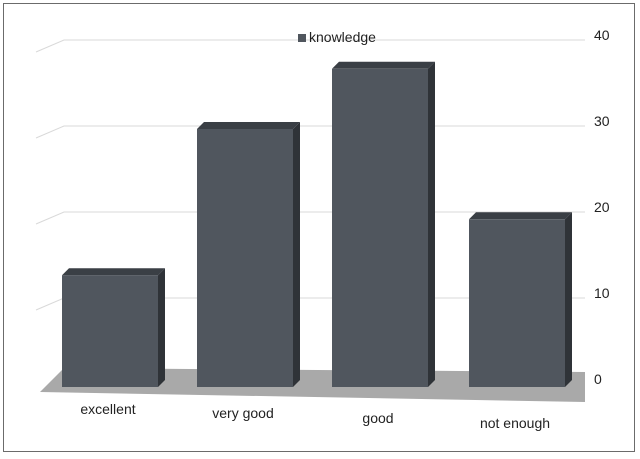 This screenshot has height=459, width=640. I want to click on x-category-label: good, so click(377, 418).